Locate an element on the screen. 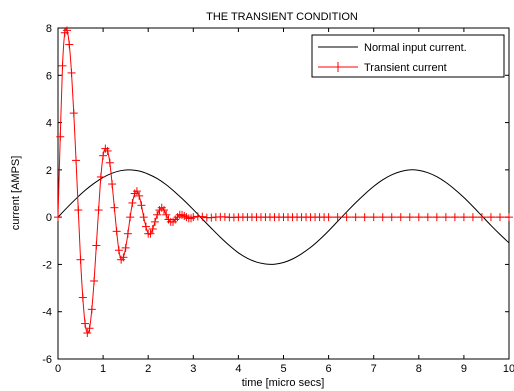 Image resolution: width=514 pixels, height=391 pixels. y-tick-label: 4 is located at coordinates (49, 124).